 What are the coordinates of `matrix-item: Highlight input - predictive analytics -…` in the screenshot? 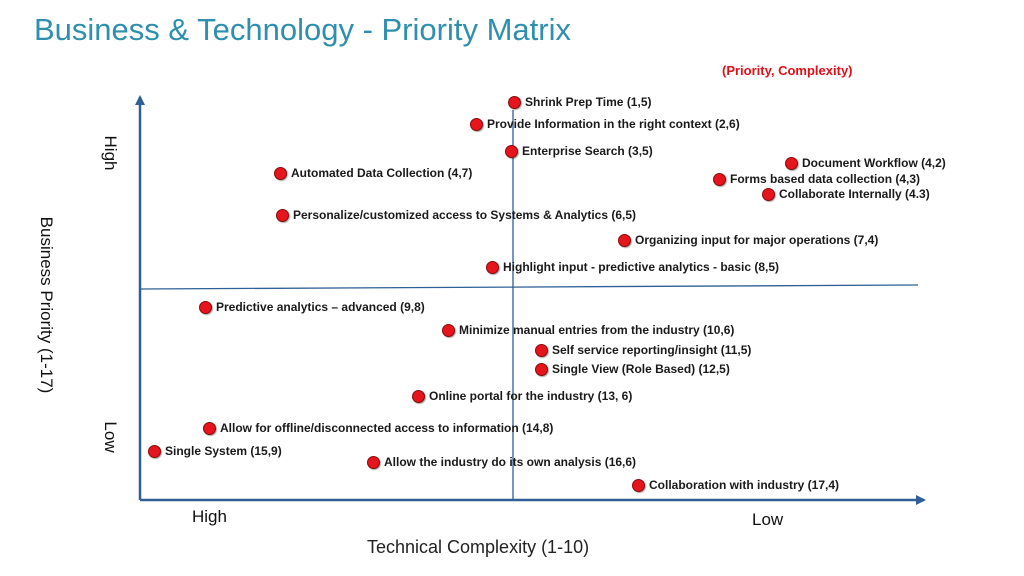 It's located at (632, 267).